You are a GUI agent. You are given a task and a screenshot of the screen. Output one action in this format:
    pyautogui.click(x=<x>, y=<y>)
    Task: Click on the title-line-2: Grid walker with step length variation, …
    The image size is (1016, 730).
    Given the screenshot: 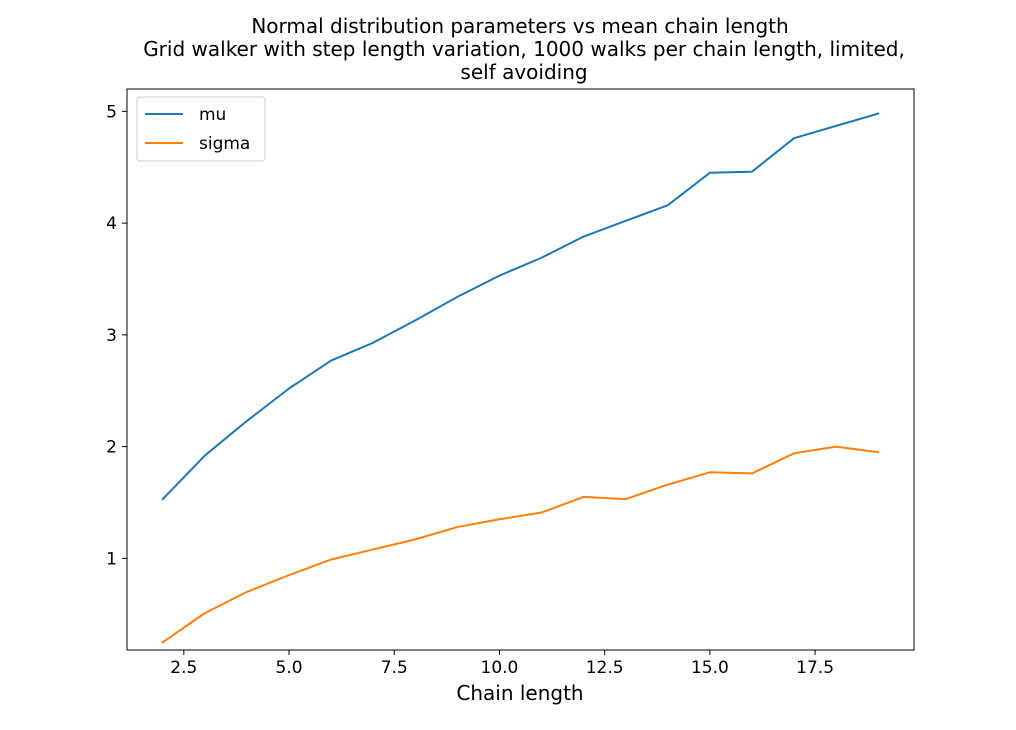 What is the action you would take?
    pyautogui.click(x=524, y=49)
    